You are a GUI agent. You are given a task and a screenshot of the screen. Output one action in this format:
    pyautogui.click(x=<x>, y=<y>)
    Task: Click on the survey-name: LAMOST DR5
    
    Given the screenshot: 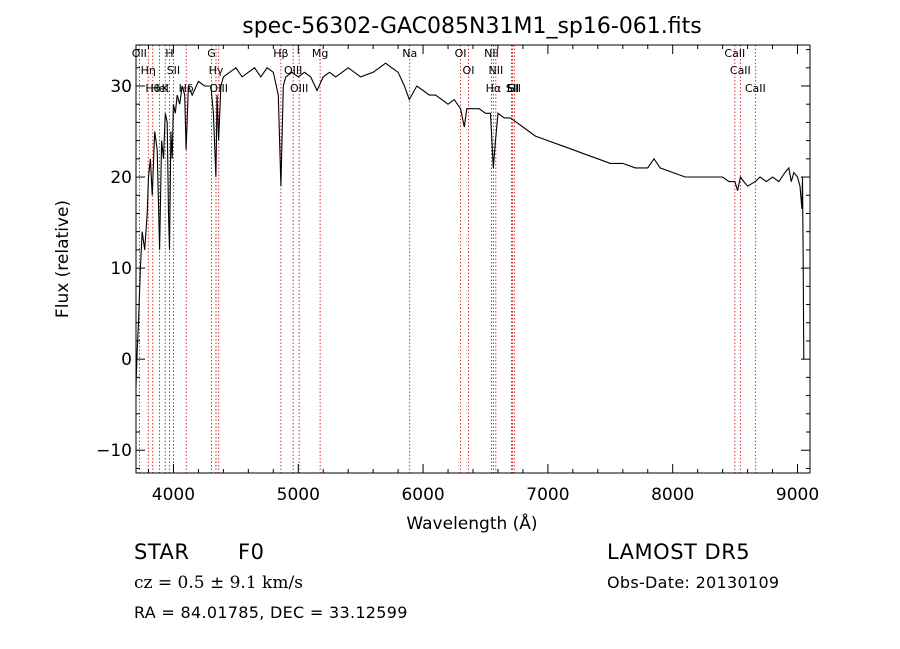 What is the action you would take?
    pyautogui.click(x=679, y=552)
    